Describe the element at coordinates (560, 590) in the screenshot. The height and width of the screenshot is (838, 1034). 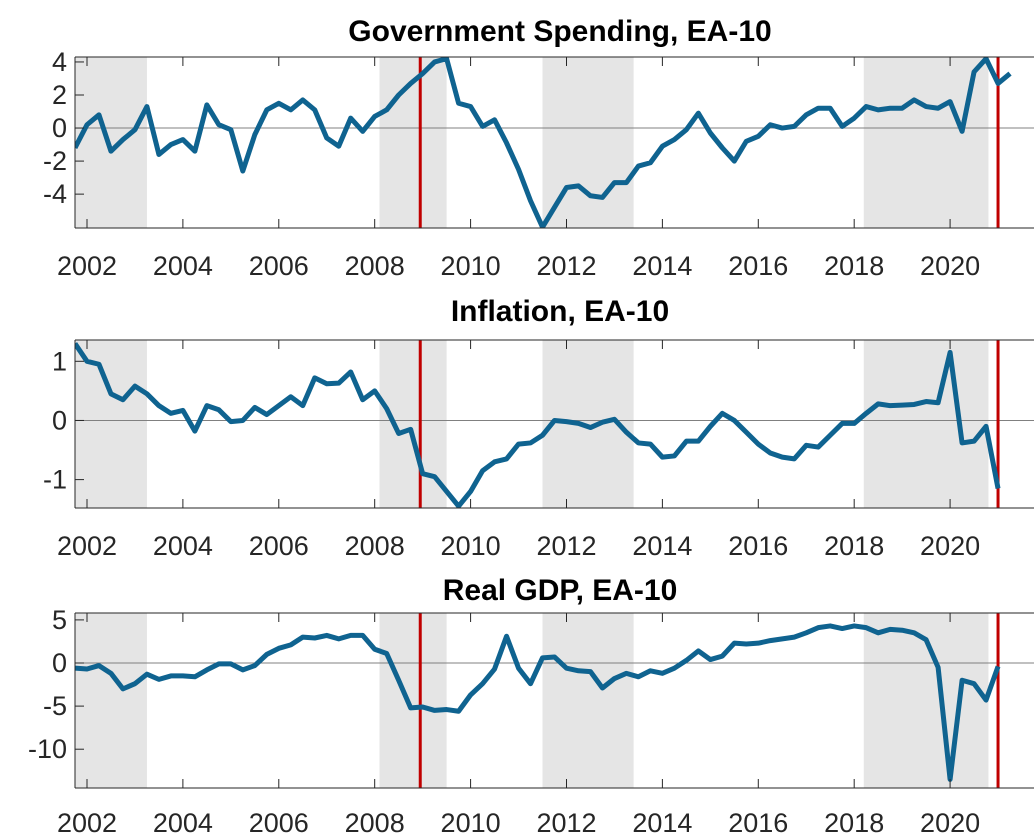
I see `chart-title: Real GDP, EA-10` at that location.